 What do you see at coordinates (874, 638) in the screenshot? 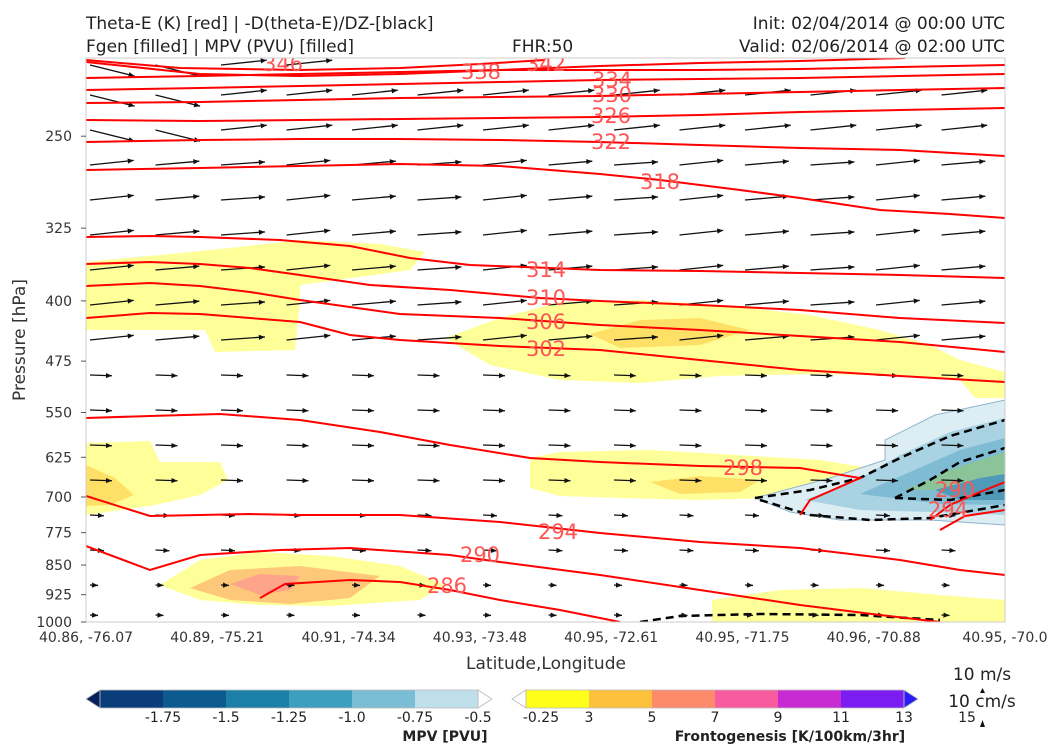
I see `x-tick-label: 40.96, -70.88` at bounding box center [874, 638].